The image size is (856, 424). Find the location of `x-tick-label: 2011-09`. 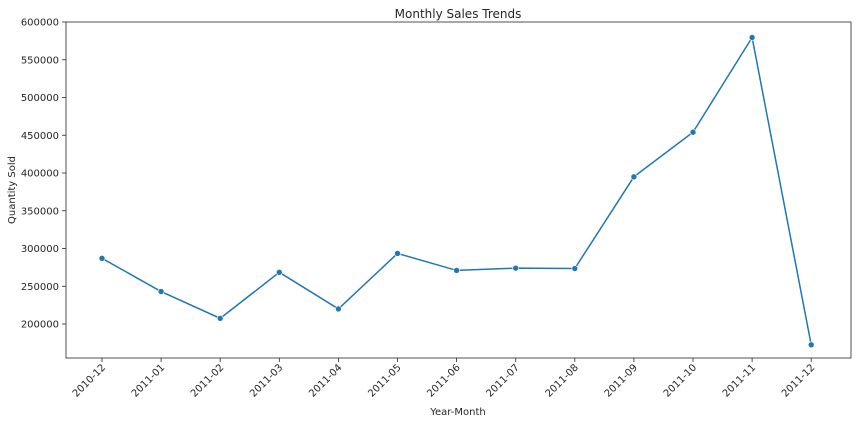

x-tick-label: 2011-09 is located at coordinates (621, 380).